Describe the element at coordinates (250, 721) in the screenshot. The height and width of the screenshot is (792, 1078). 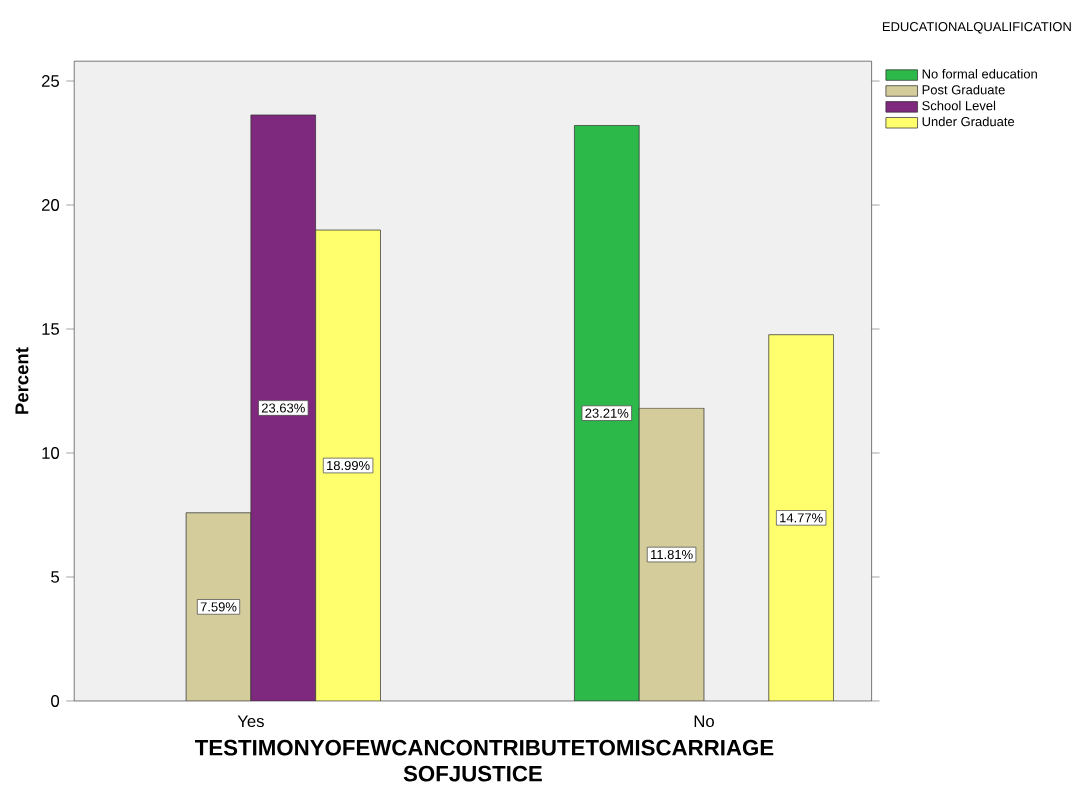
I see `x-tick-label: Yes` at that location.